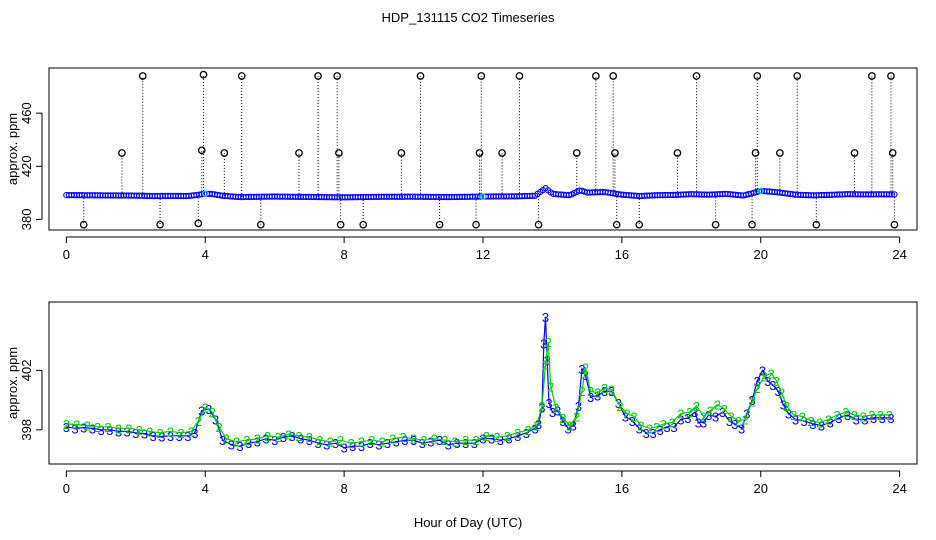 This screenshot has width=936, height=540. What do you see at coordinates (899, 488) in the screenshot?
I see `bottom-x-tick-label: 24` at bounding box center [899, 488].